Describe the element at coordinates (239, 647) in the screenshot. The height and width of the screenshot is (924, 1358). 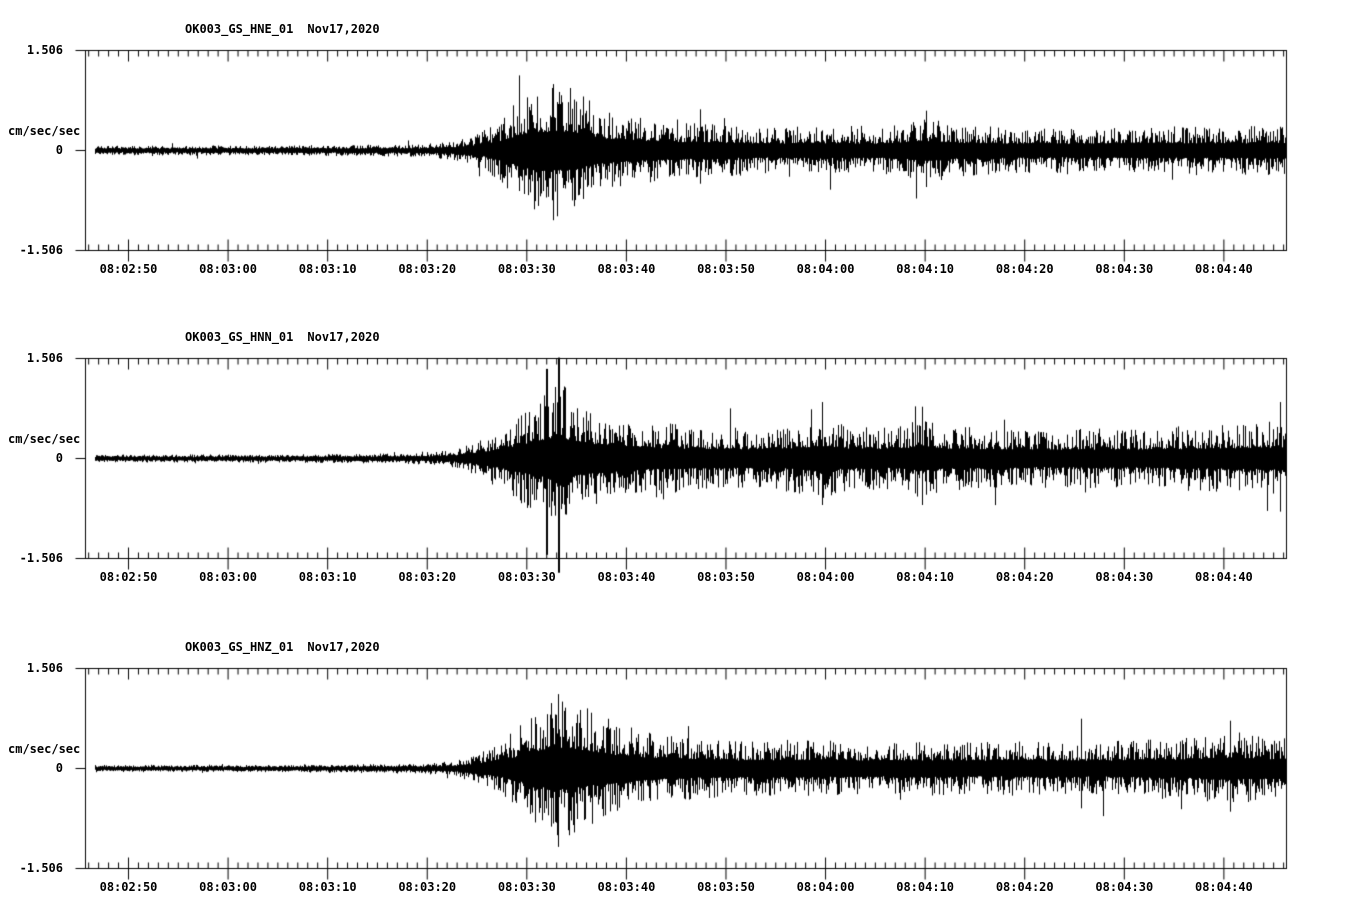
I see `channel-name-label: OK003_GS_HNZ_01` at that location.